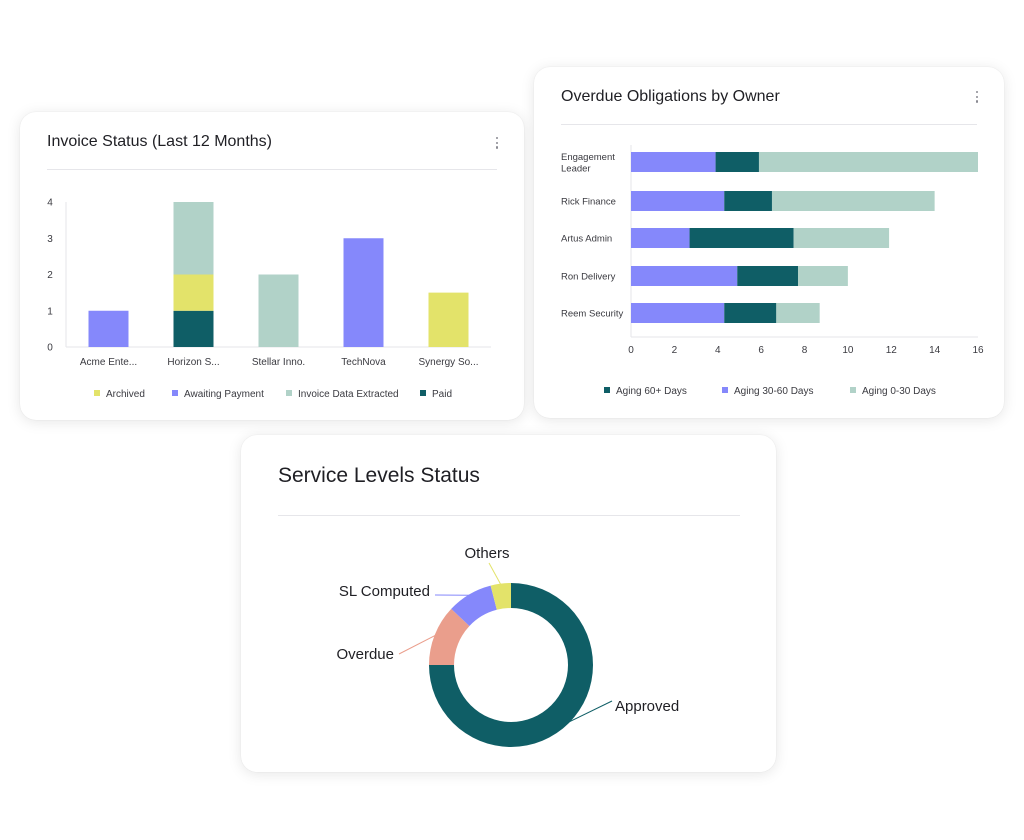  What do you see at coordinates (725, 390) in the screenshot?
I see `overdue-legend-swatch-aging-30-60-days` at bounding box center [725, 390].